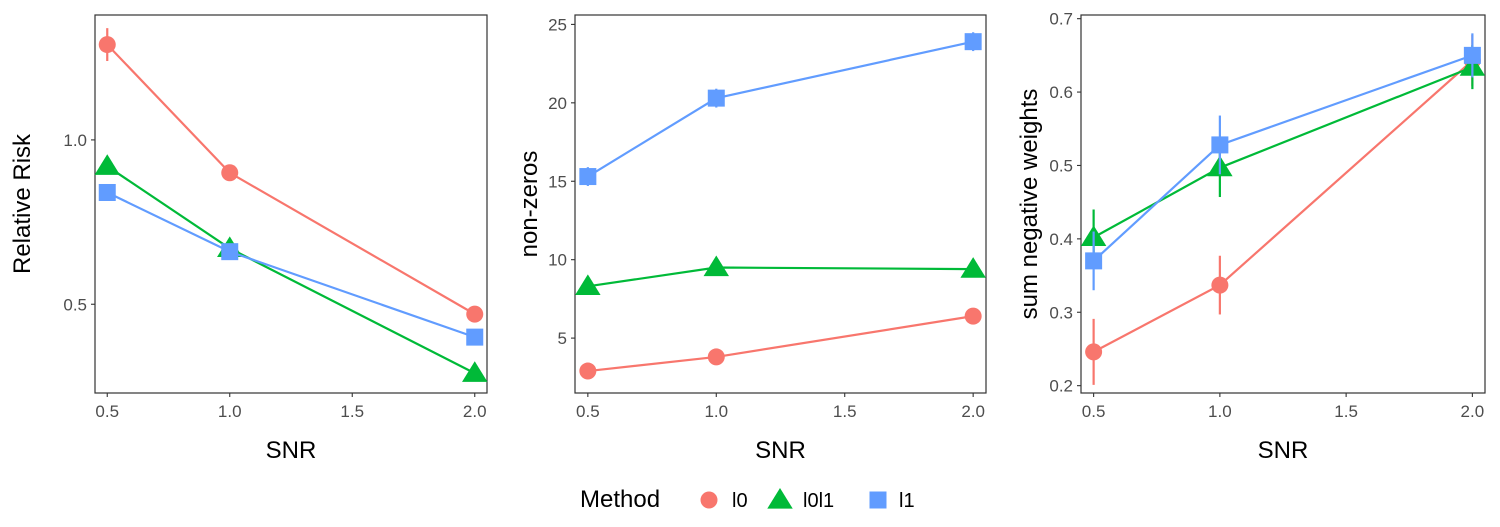 The image size is (1500, 527). I want to click on y-tick-label: 0.7, so click(1061, 19).